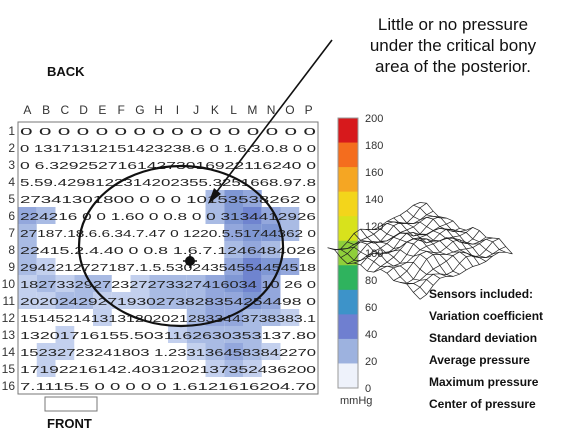  Describe the element at coordinates (368, 389) in the screenshot. I see `scale-label: 0` at that location.